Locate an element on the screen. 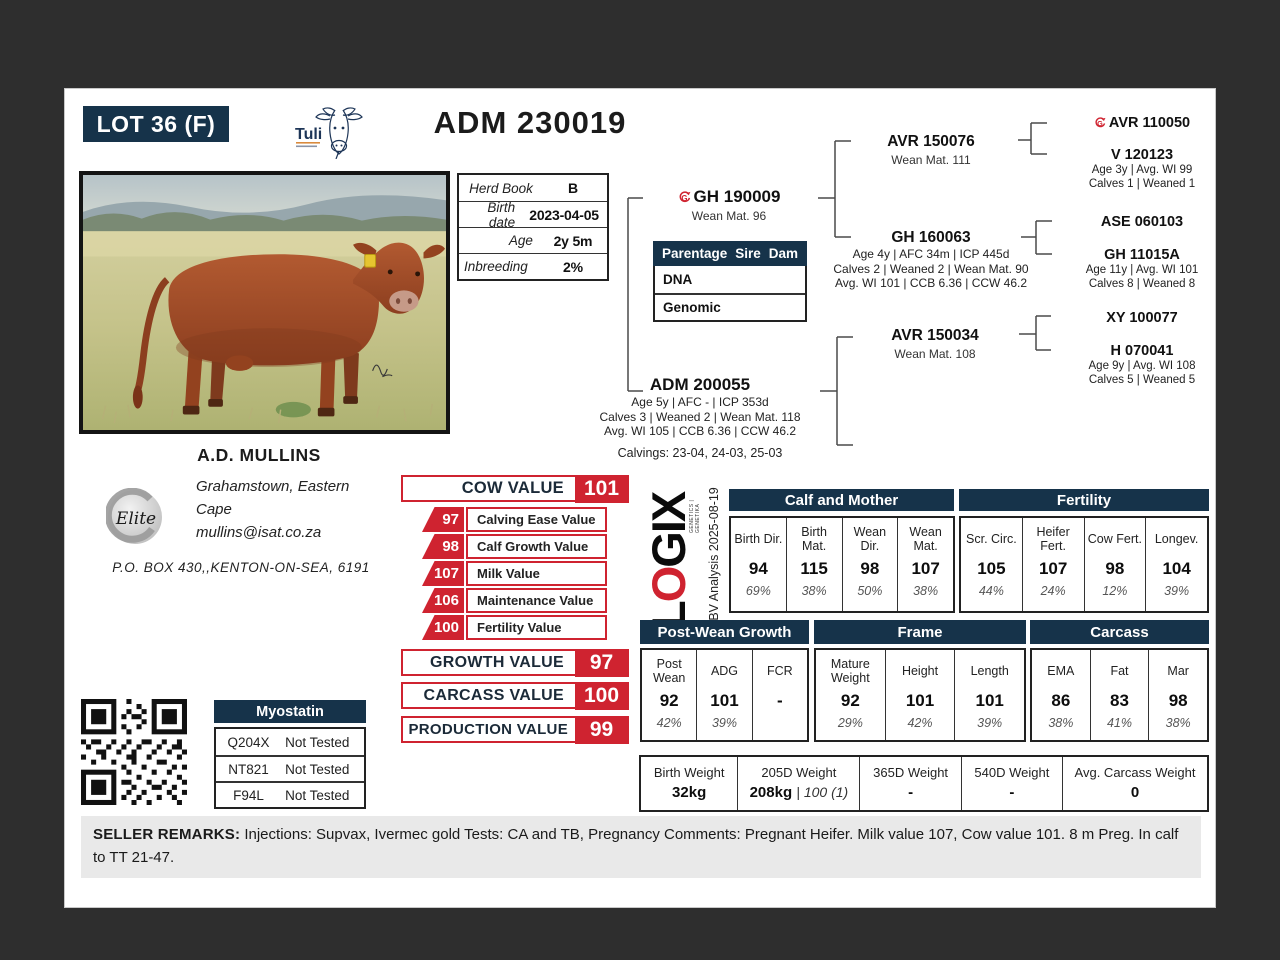  ebv-value: - is located at coordinates (779, 700).